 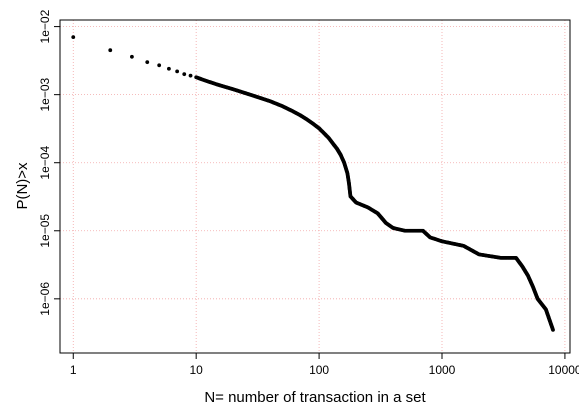 I want to click on y-tick-label: 1e−05, so click(x=45, y=231).